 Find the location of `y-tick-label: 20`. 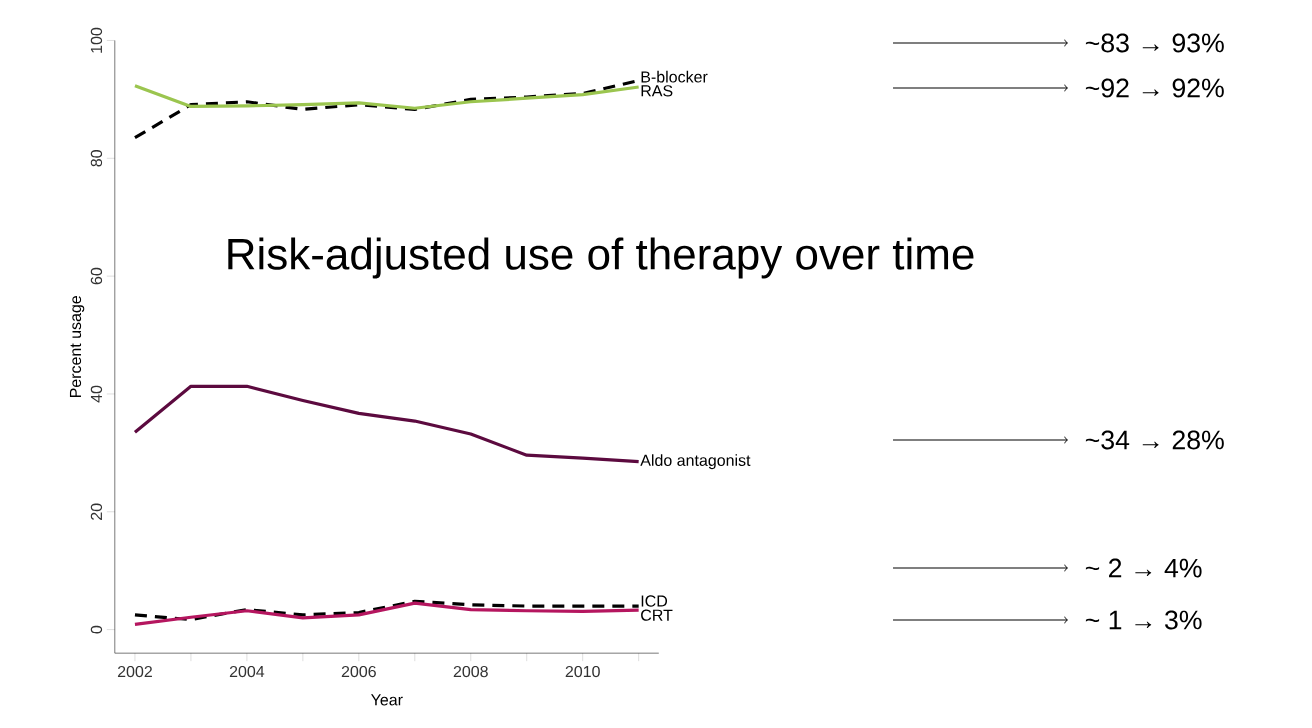

y-tick-label: 20 is located at coordinates (96, 511).